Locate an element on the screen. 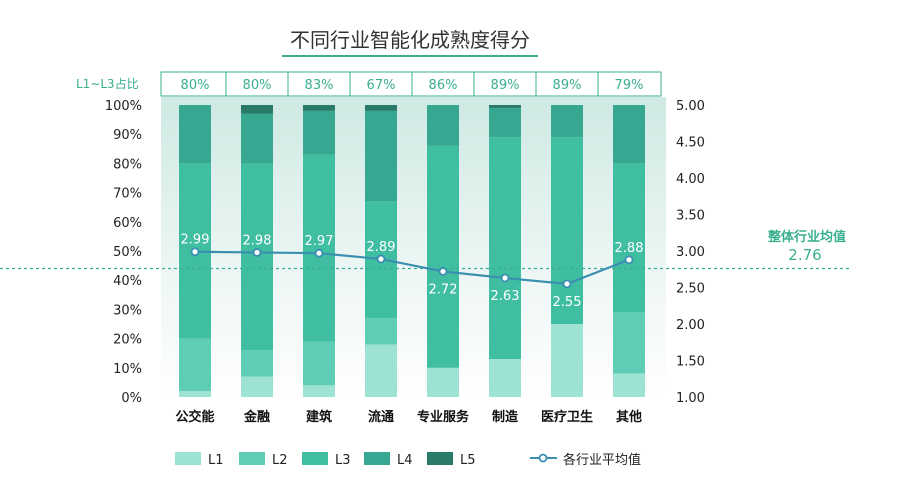 This screenshot has width=922, height=484. left-tick-label: 50% is located at coordinates (127, 252).